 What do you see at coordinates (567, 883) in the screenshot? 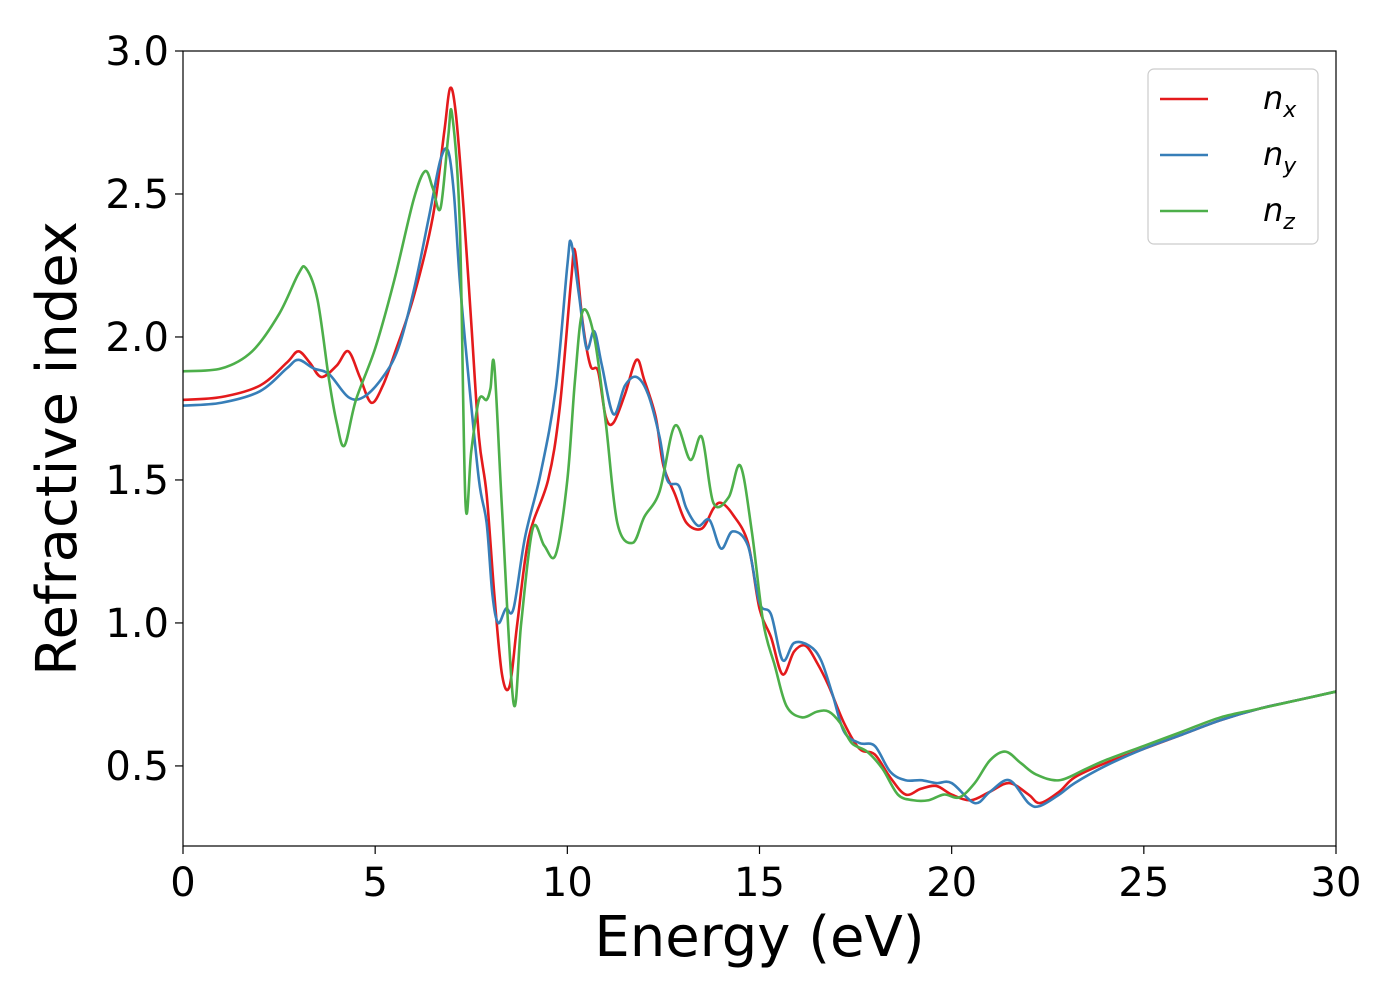
I see `x-tick-label: 10` at bounding box center [567, 883].